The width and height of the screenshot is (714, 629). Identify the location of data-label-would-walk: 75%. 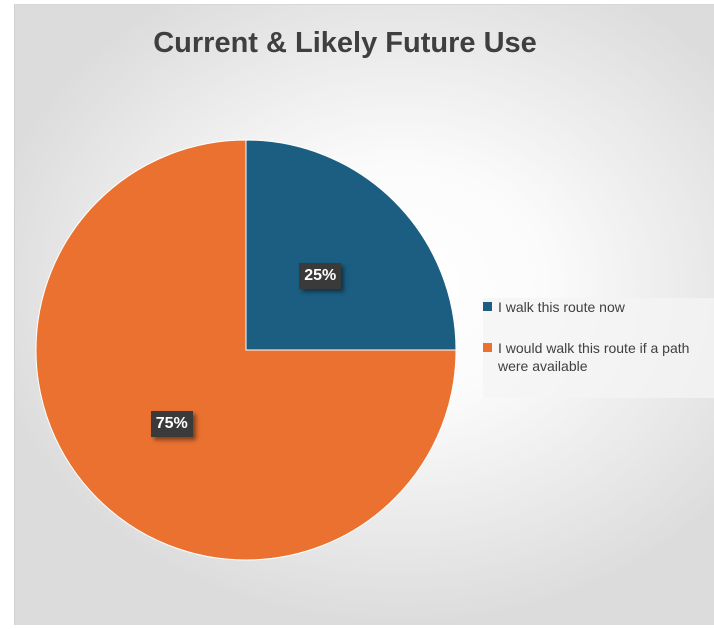
(171, 424).